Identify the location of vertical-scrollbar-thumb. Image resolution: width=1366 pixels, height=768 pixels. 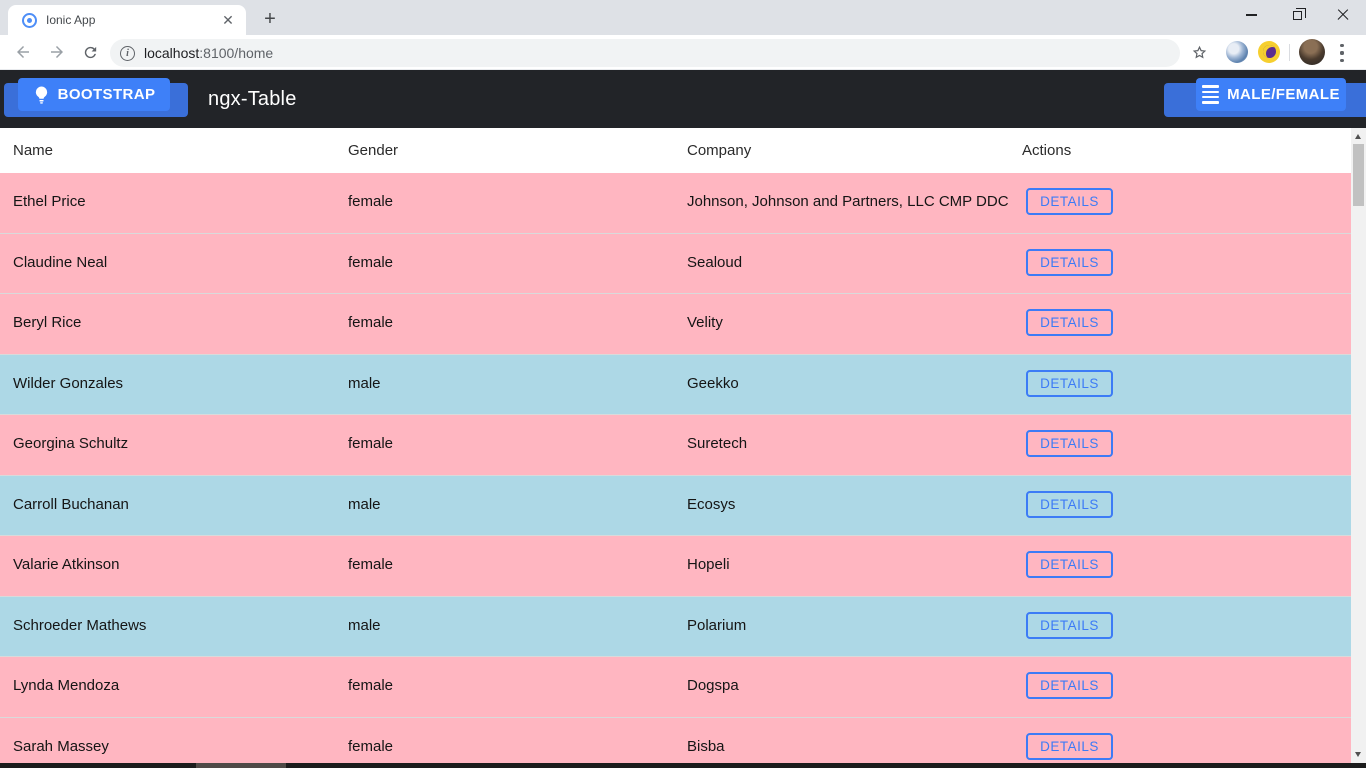
(1358, 175).